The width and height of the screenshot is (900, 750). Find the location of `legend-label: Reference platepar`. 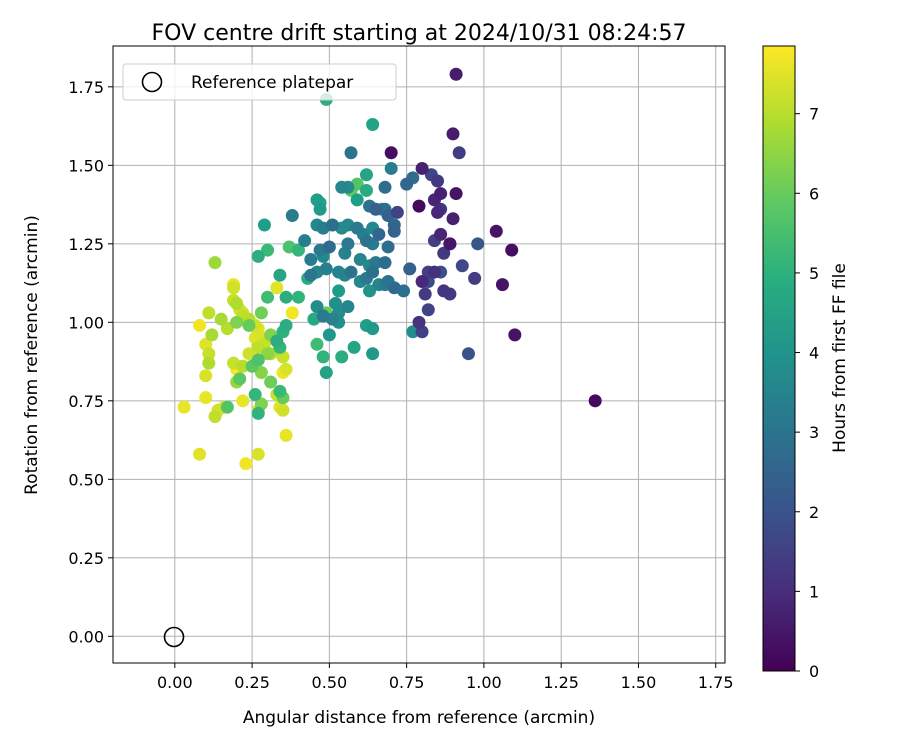

legend-label: Reference platepar is located at coordinates (272, 83).